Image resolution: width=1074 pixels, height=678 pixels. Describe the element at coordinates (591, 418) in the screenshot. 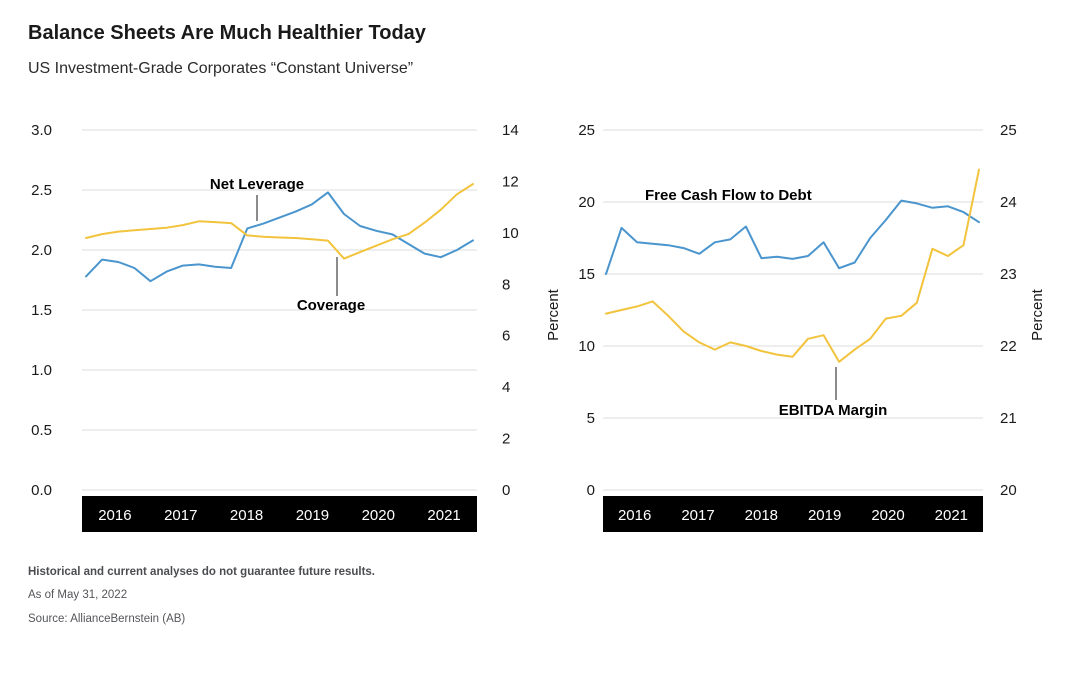

I see `left-axis-tick-label: 5` at that location.